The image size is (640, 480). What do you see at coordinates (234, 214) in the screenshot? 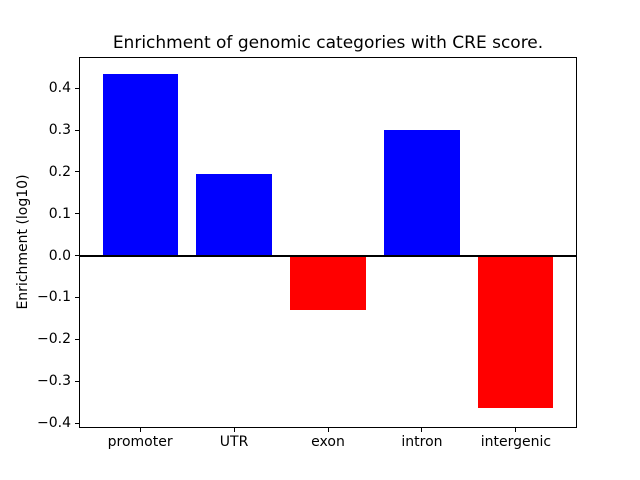
I see `bar-UTR` at bounding box center [234, 214].